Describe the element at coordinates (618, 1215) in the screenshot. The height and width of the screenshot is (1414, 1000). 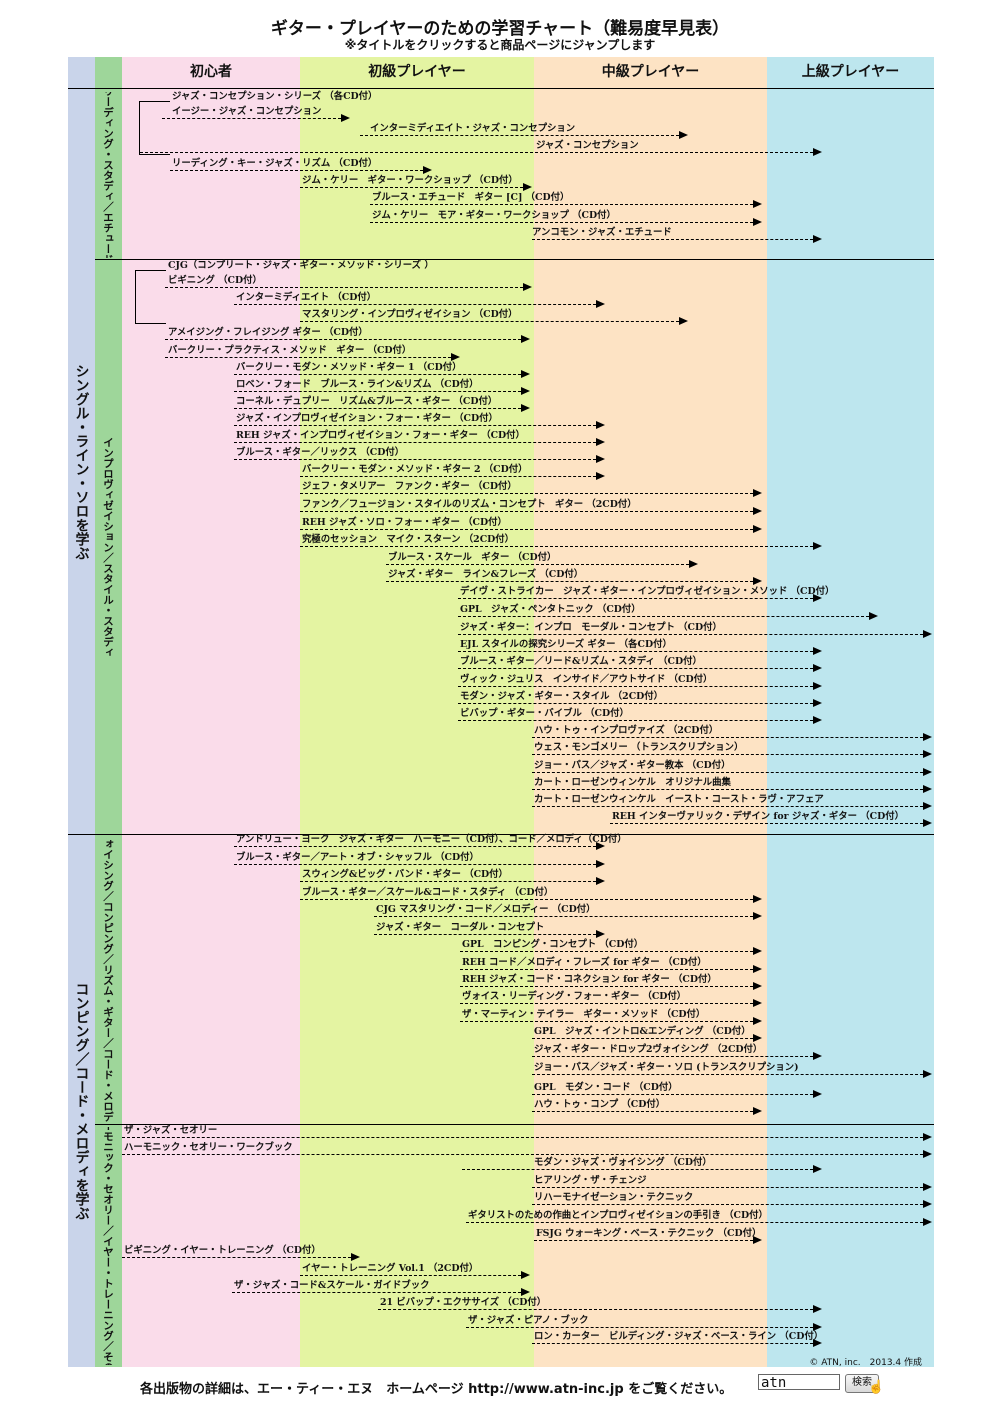
I see `book-title-link: ギタリストのための作曲とインプロヴィゼイションの手引き （CD付）` at that location.